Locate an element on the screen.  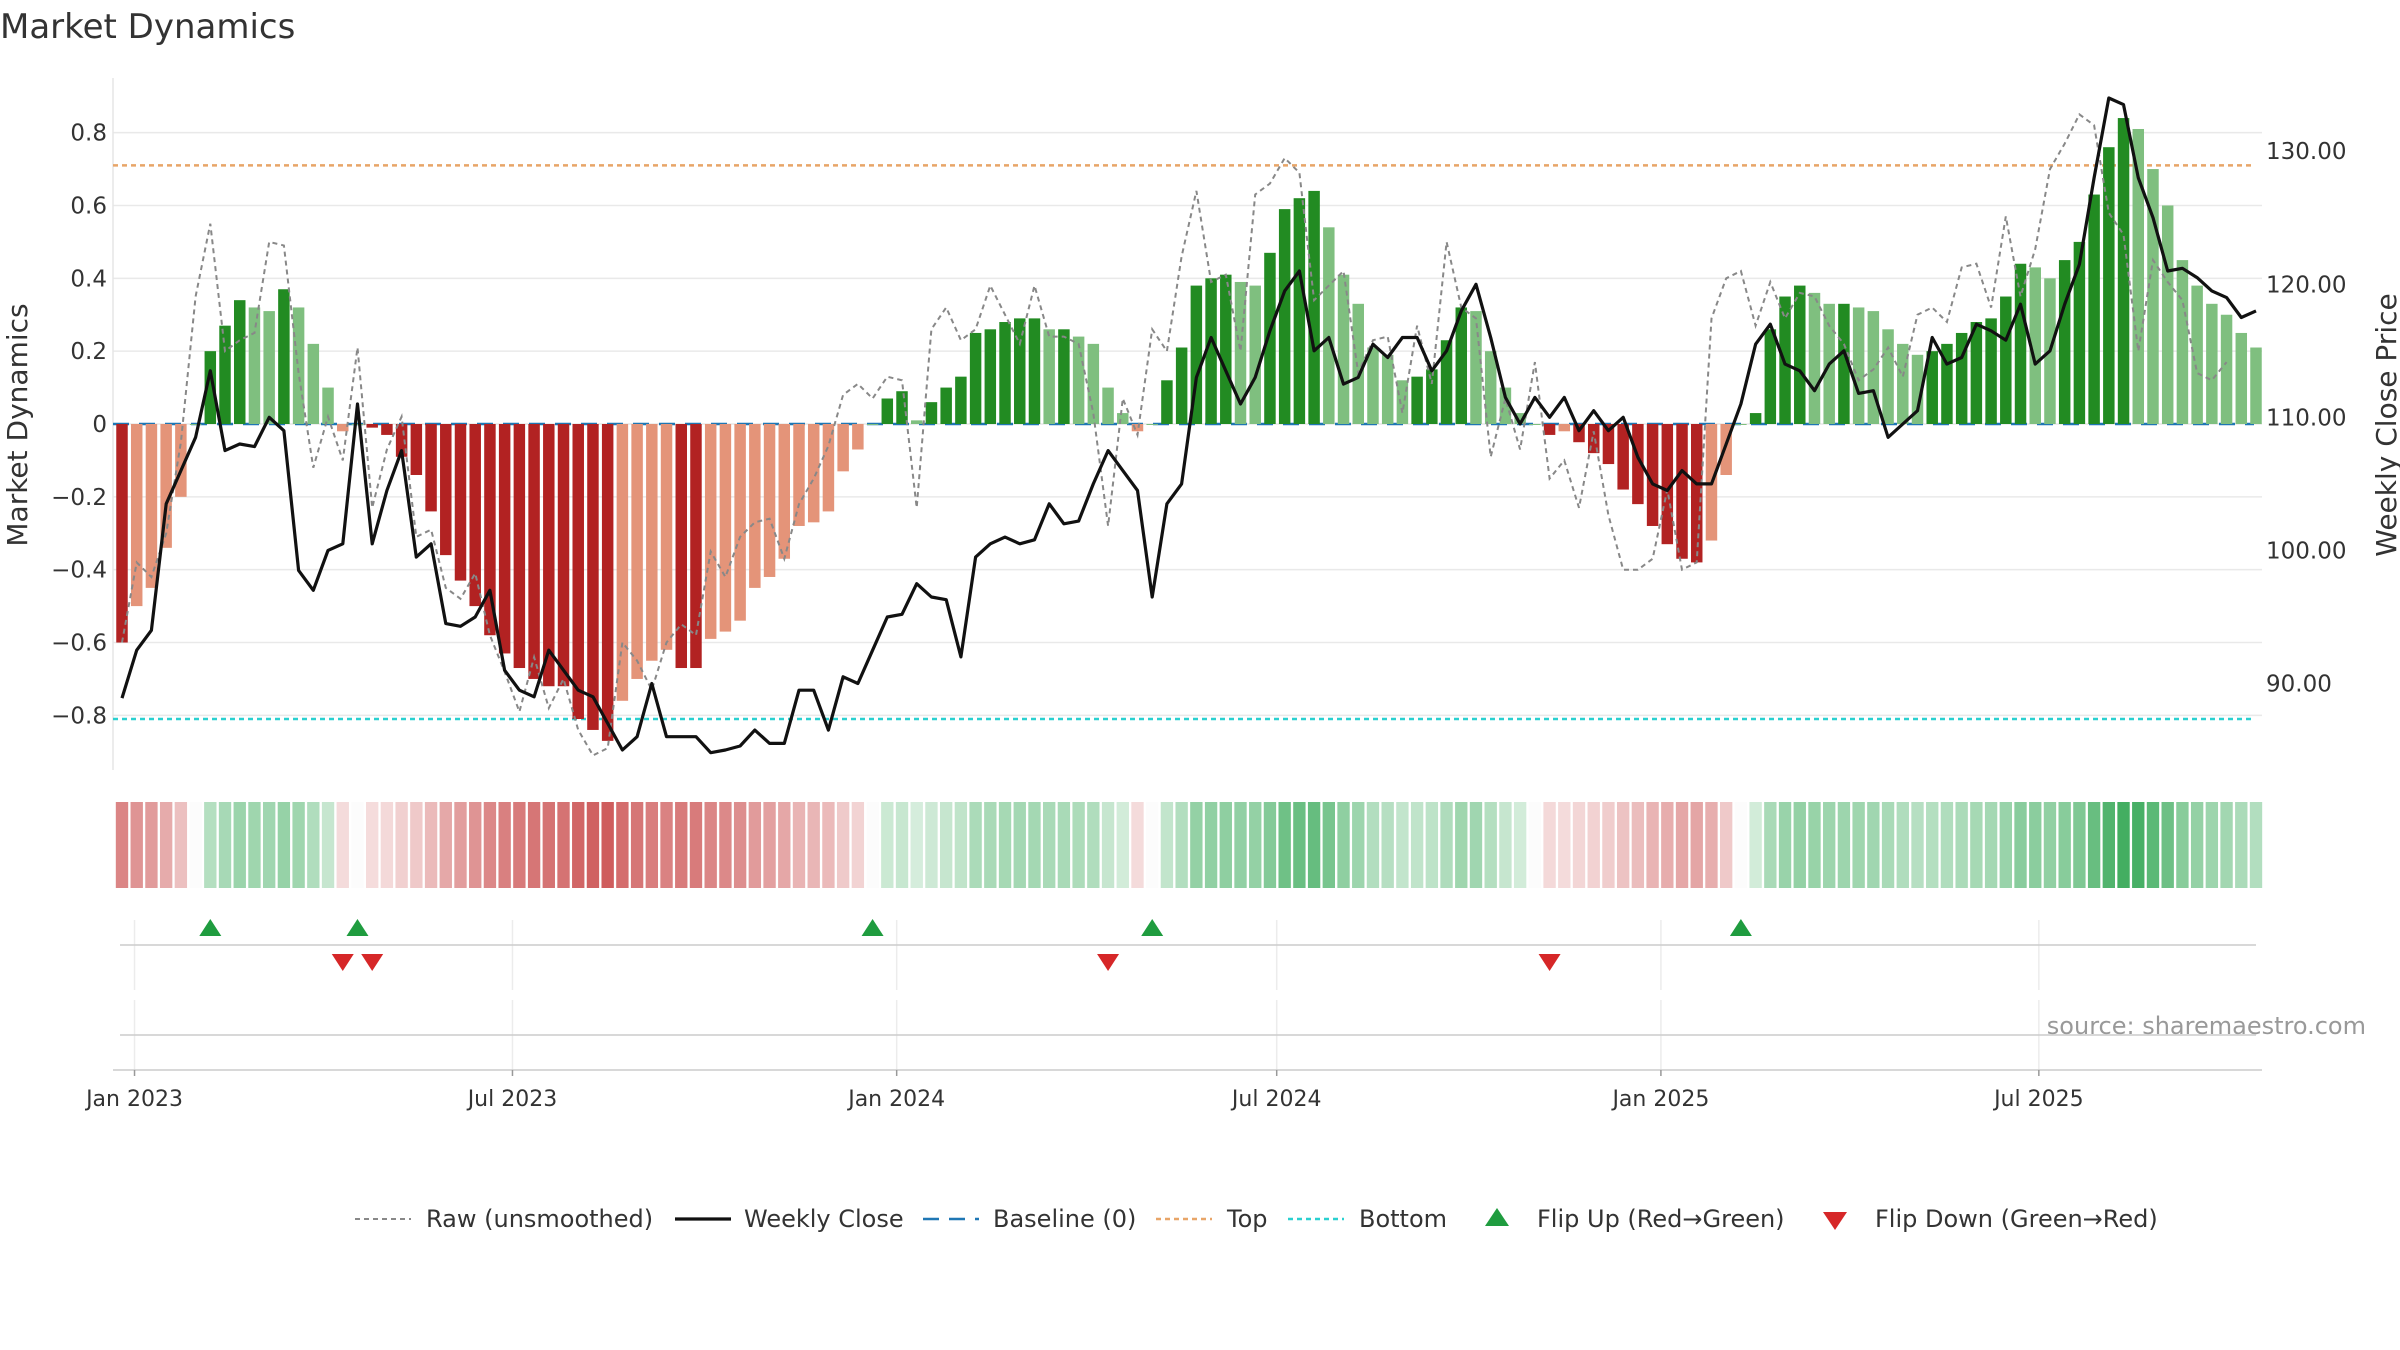
legend-swatch-flip-down is located at coordinates (1835, 1221).